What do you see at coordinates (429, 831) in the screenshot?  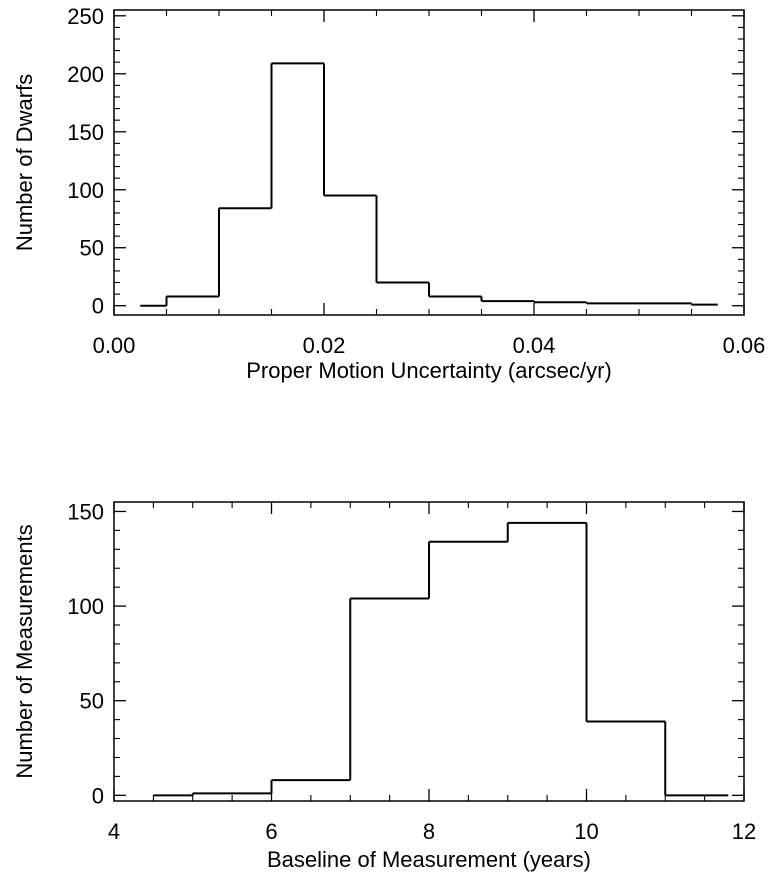 I see `x-tick-label: 8` at bounding box center [429, 831].